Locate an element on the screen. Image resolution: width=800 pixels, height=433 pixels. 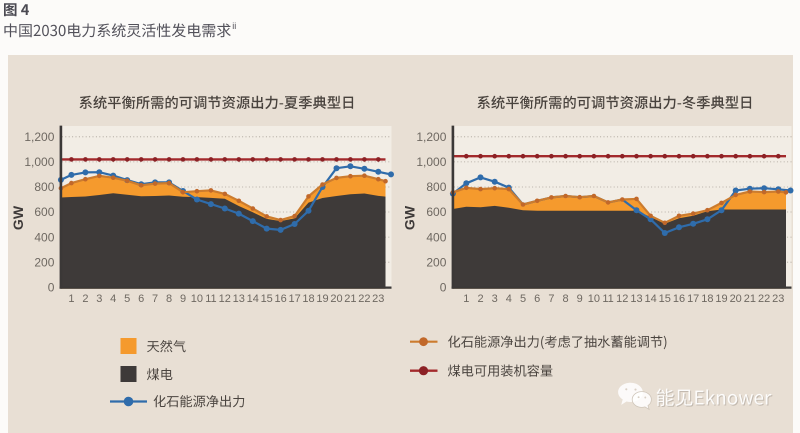
svg-text: ii is located at coordinates (234, 26).